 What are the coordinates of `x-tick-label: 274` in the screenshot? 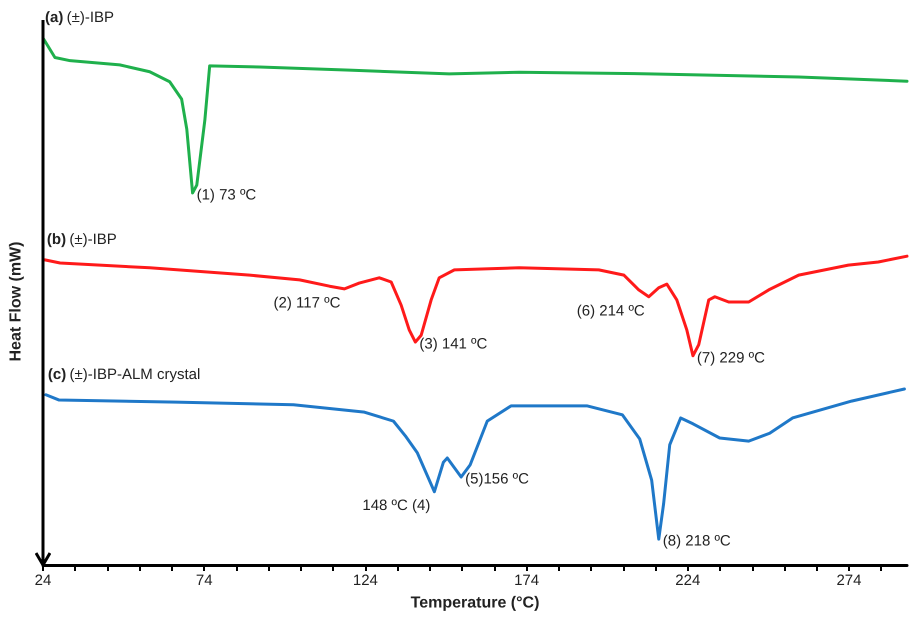 It's located at (849, 580).